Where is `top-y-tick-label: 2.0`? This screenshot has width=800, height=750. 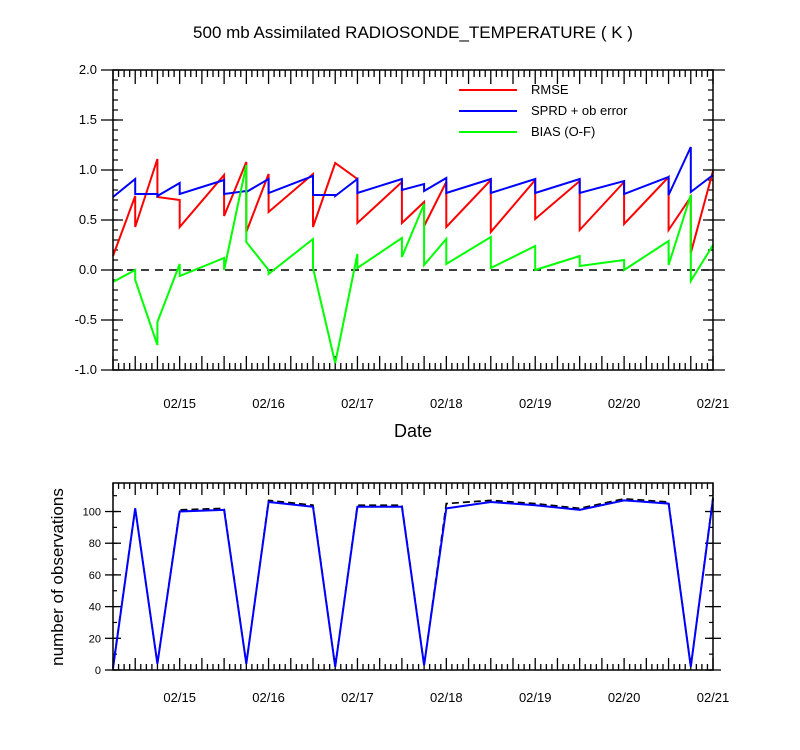
top-y-tick-label: 2.0 is located at coordinates (88, 69).